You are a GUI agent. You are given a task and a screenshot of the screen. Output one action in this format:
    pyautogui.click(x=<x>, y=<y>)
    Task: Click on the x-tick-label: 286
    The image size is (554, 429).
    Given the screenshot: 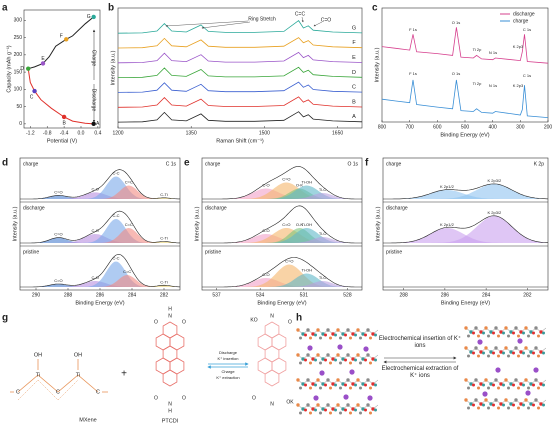 What is the action you would take?
    pyautogui.click(x=445, y=295)
    